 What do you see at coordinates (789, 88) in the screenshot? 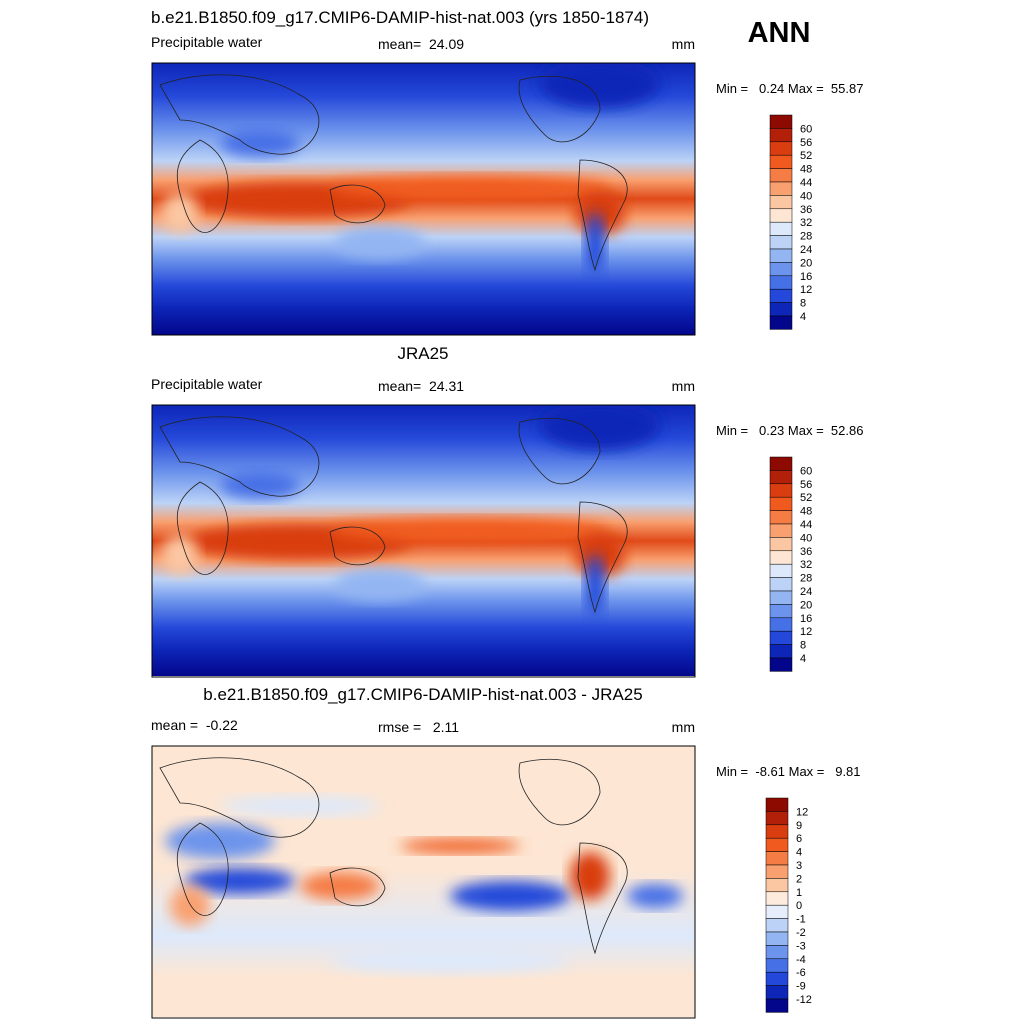
I see `min-max: Min = 0.24 Max = 55.87` at bounding box center [789, 88].